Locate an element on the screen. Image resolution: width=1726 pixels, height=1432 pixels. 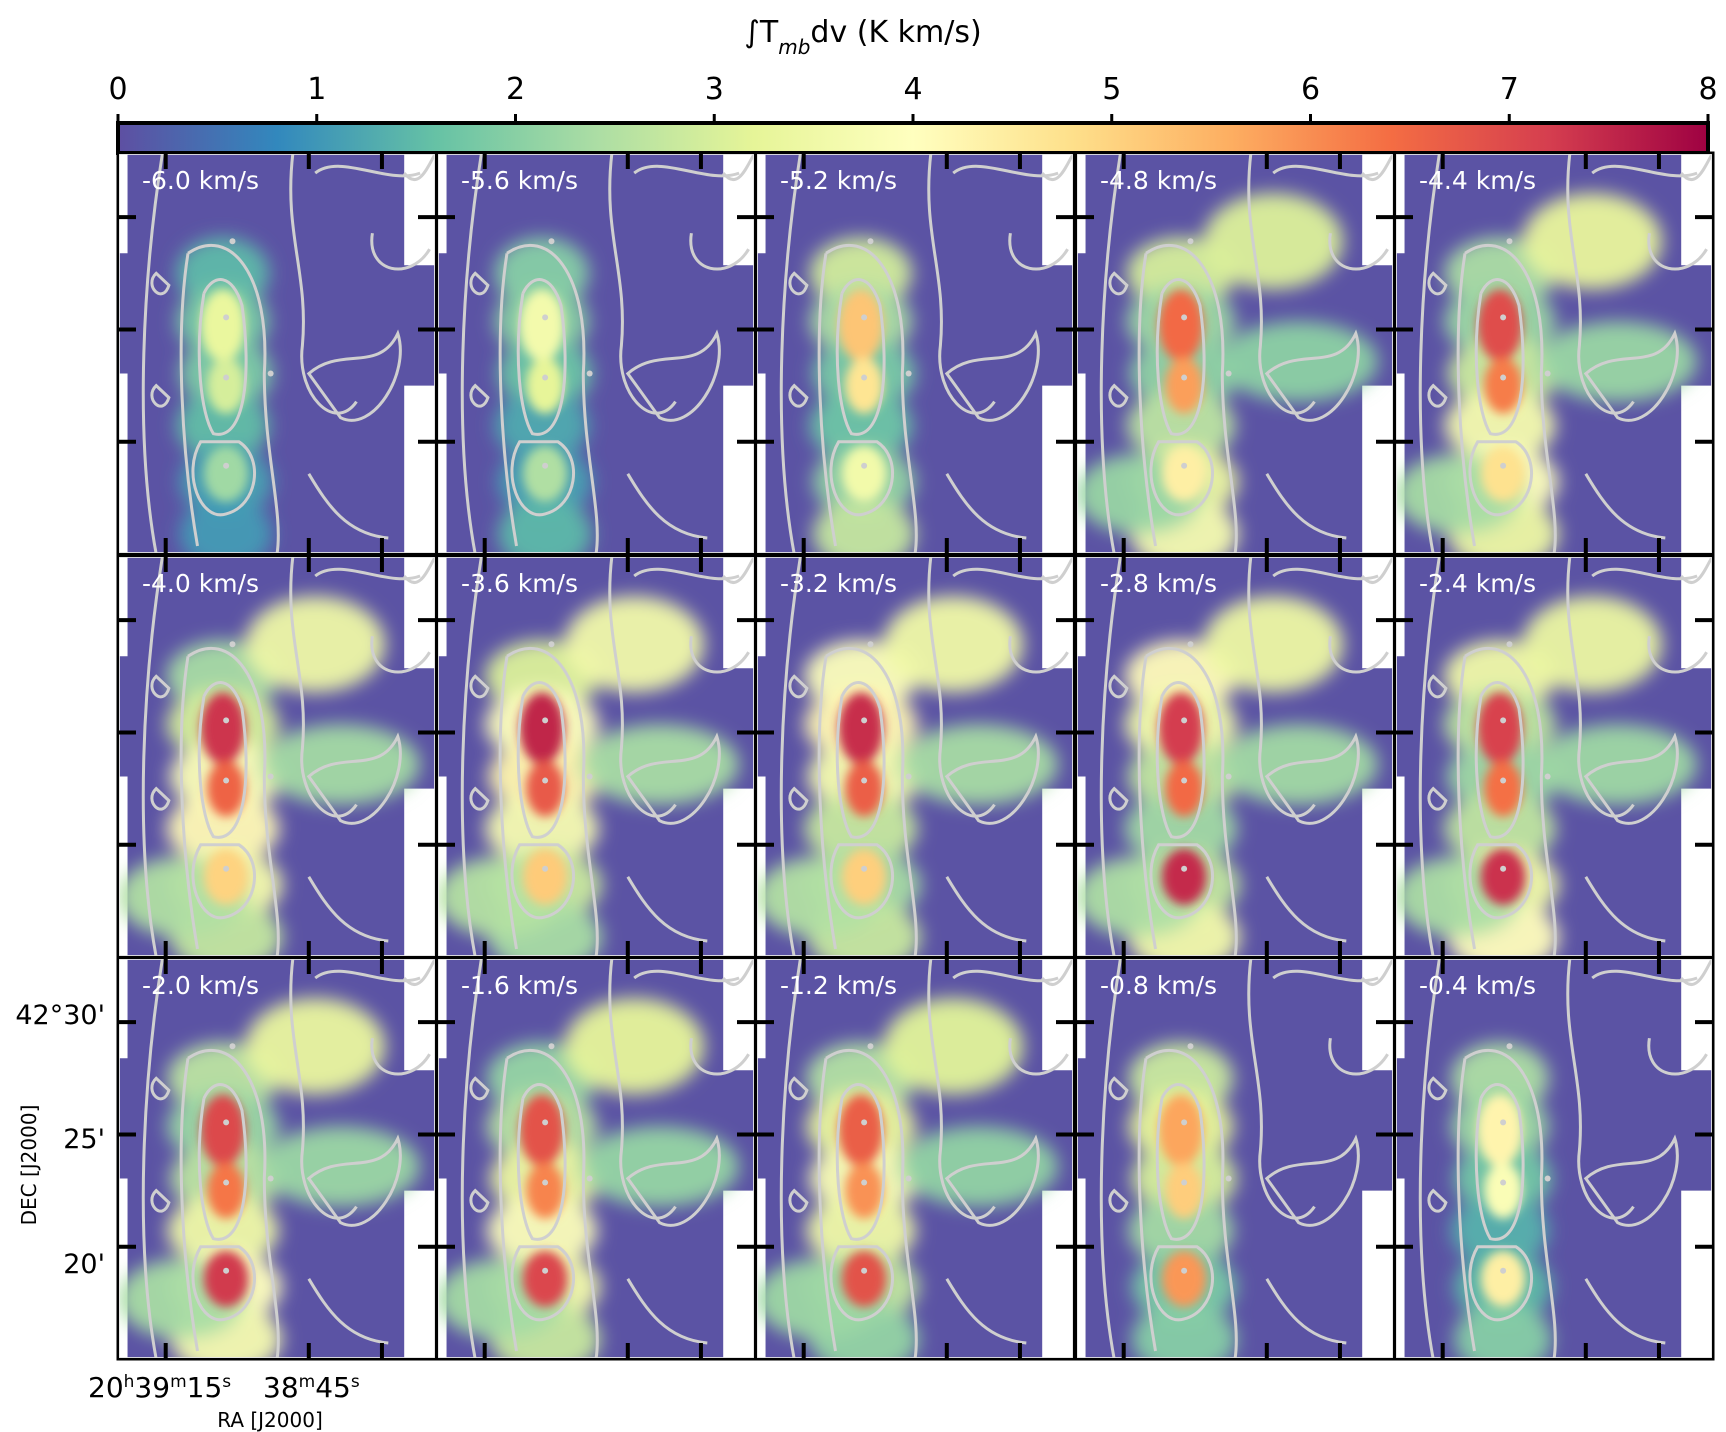
velocity-label: -5.6 km/s is located at coordinates (519, 180).